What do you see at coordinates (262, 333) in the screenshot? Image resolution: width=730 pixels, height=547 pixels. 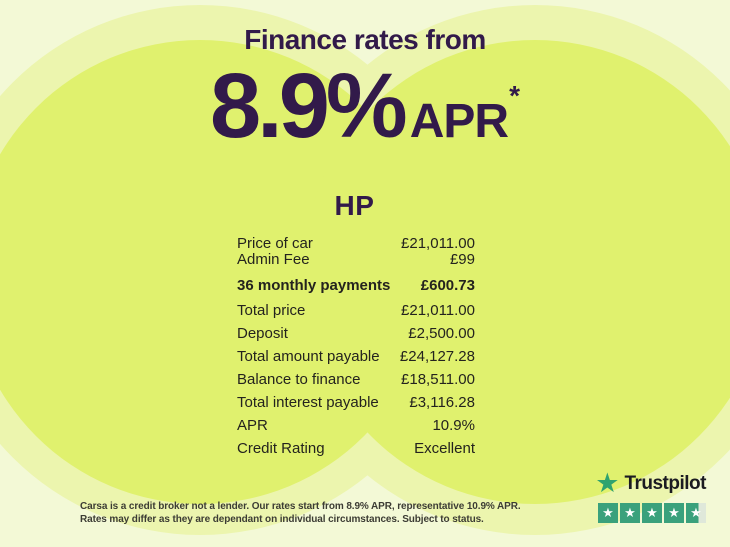 I see `finance-row-label: Deposit` at bounding box center [262, 333].